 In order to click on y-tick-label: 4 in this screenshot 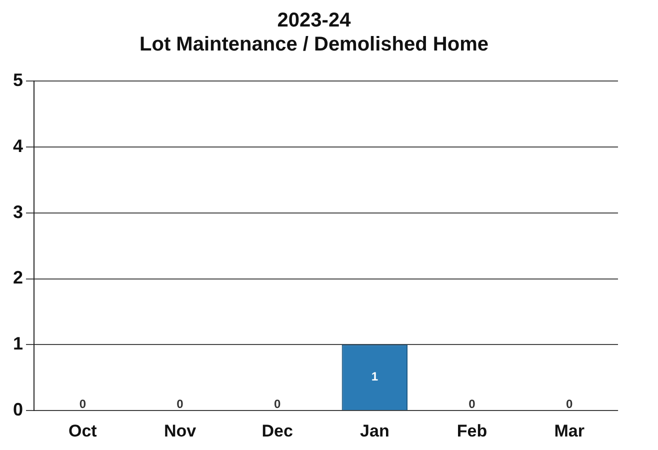, I will do `click(18, 146)`.